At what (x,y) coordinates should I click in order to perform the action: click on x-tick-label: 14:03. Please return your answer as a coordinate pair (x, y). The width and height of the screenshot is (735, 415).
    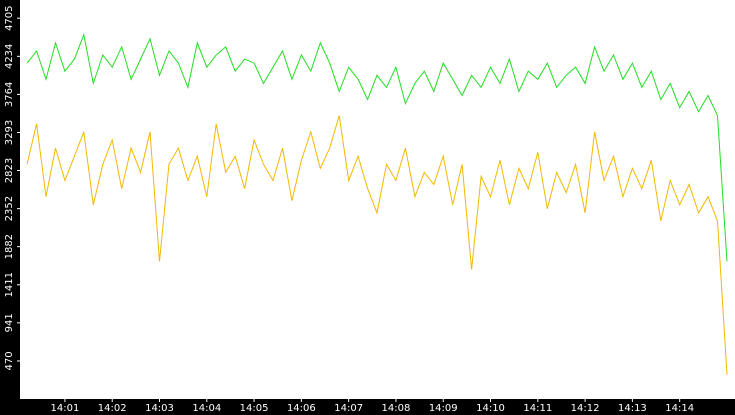
    Looking at the image, I should click on (159, 408).